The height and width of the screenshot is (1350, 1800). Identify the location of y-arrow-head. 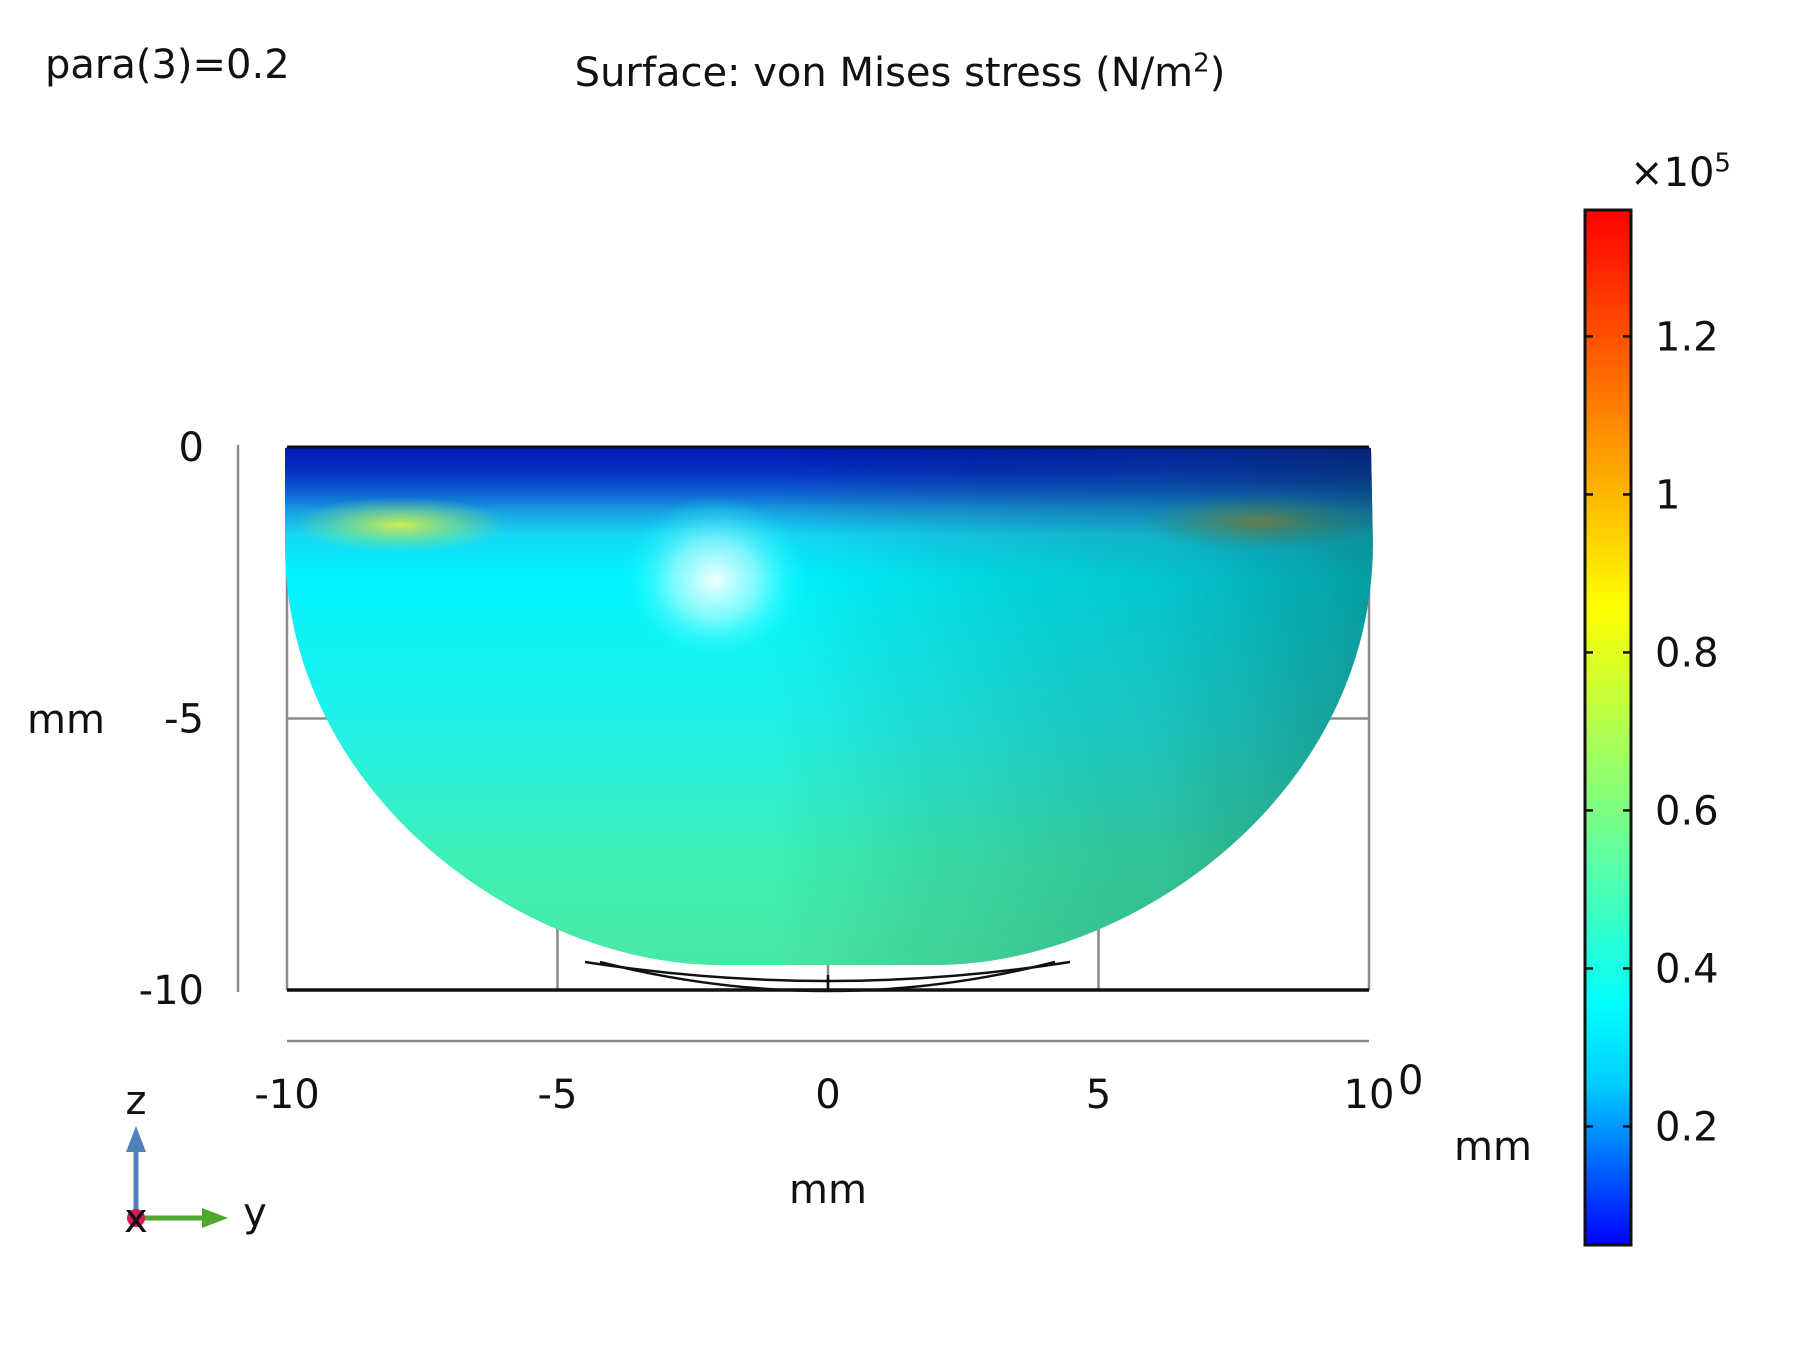
(215, 1218).